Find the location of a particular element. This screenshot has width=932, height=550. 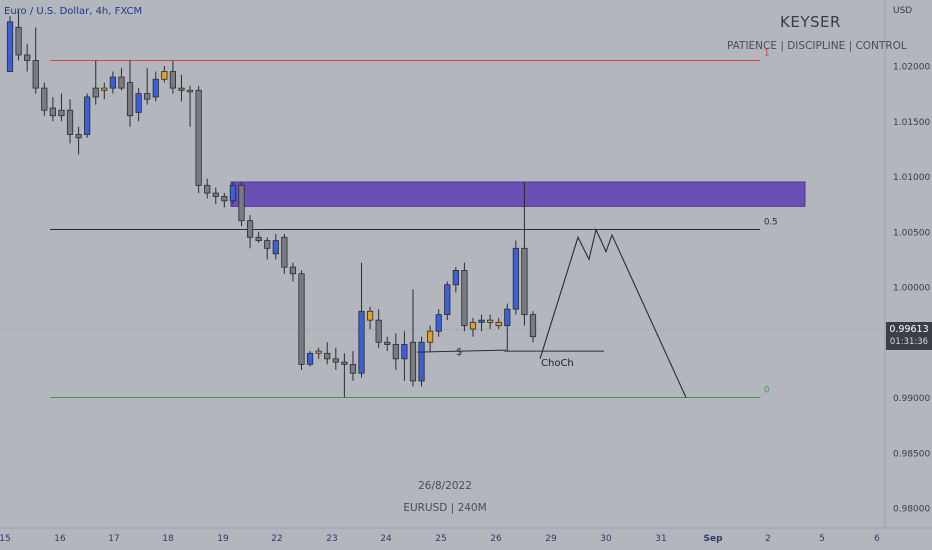

time-tick-label: 16 is located at coordinates (60, 539).